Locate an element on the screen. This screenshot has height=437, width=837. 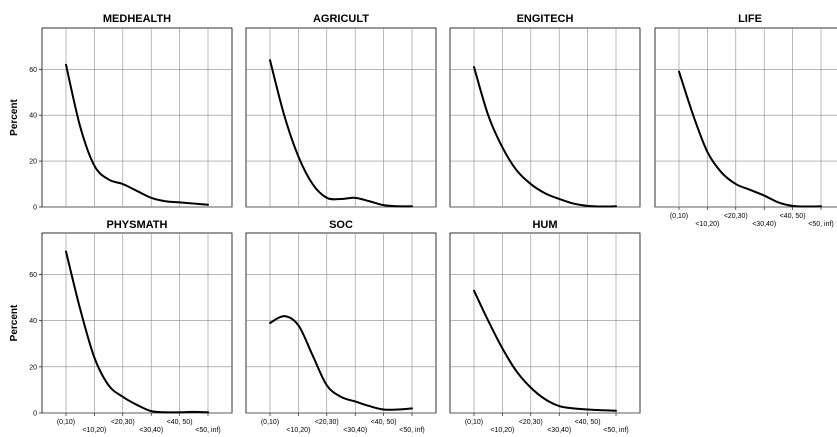
panel-medhealth: MEDHEALTH 0 20 40 60 Percent is located at coordinates (121, 112).